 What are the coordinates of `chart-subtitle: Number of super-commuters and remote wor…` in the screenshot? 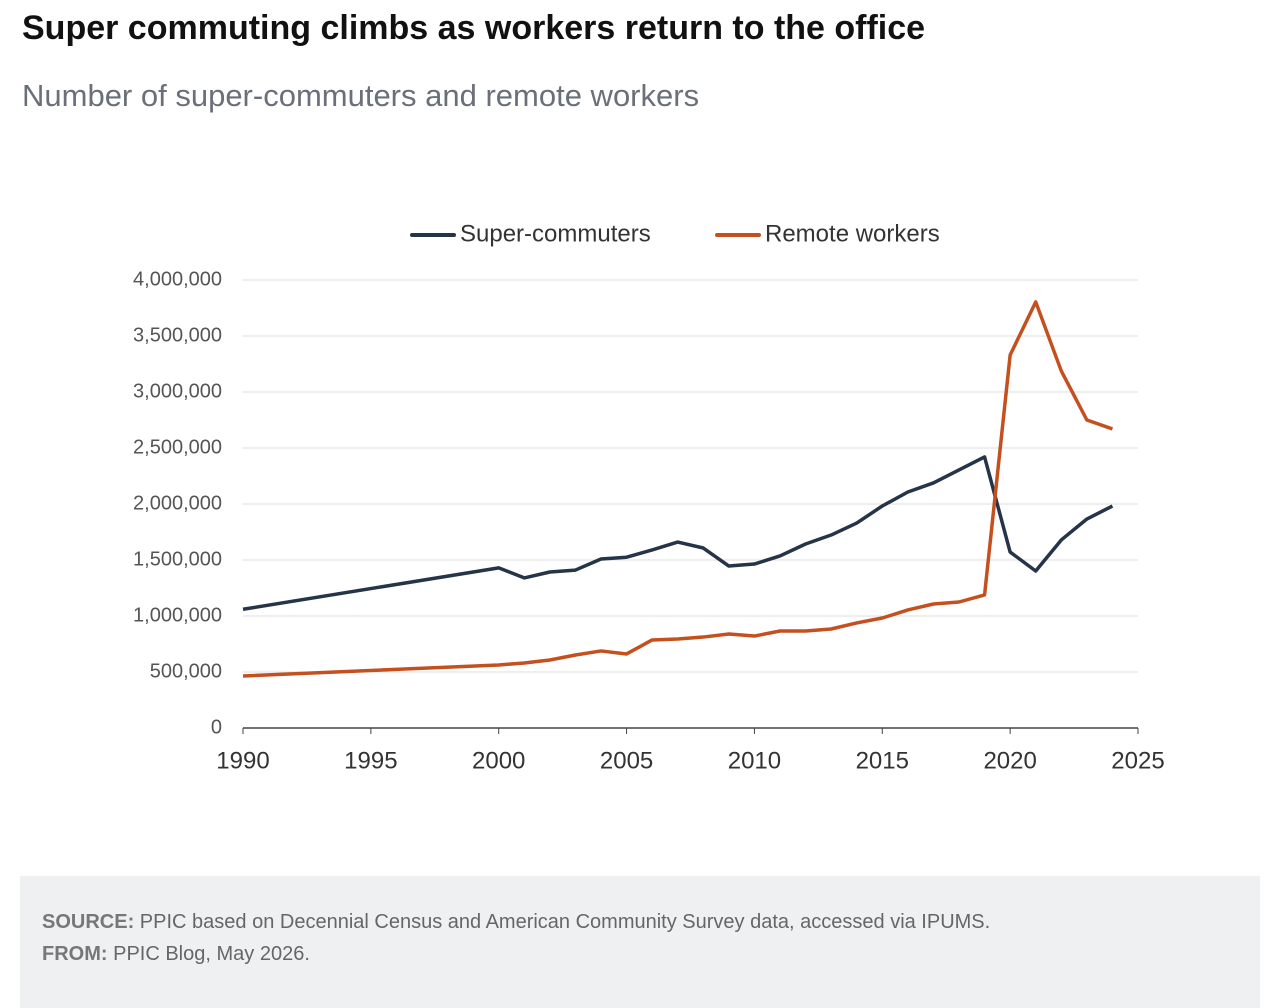 It's located at (360, 95).